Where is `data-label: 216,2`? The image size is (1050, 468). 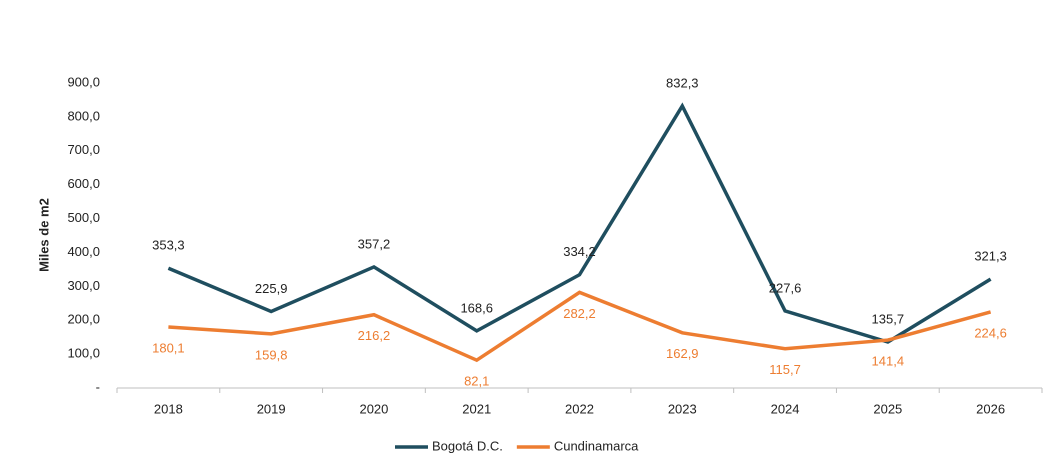 data-label: 216,2 is located at coordinates (374, 335).